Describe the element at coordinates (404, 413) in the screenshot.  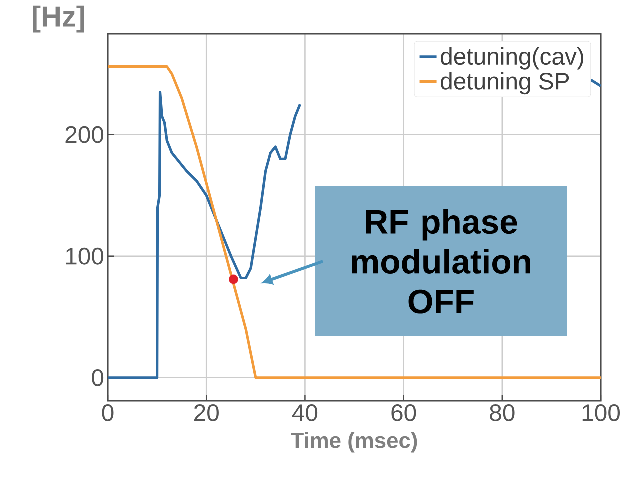
I see `x-tick-label: 60` at that location.